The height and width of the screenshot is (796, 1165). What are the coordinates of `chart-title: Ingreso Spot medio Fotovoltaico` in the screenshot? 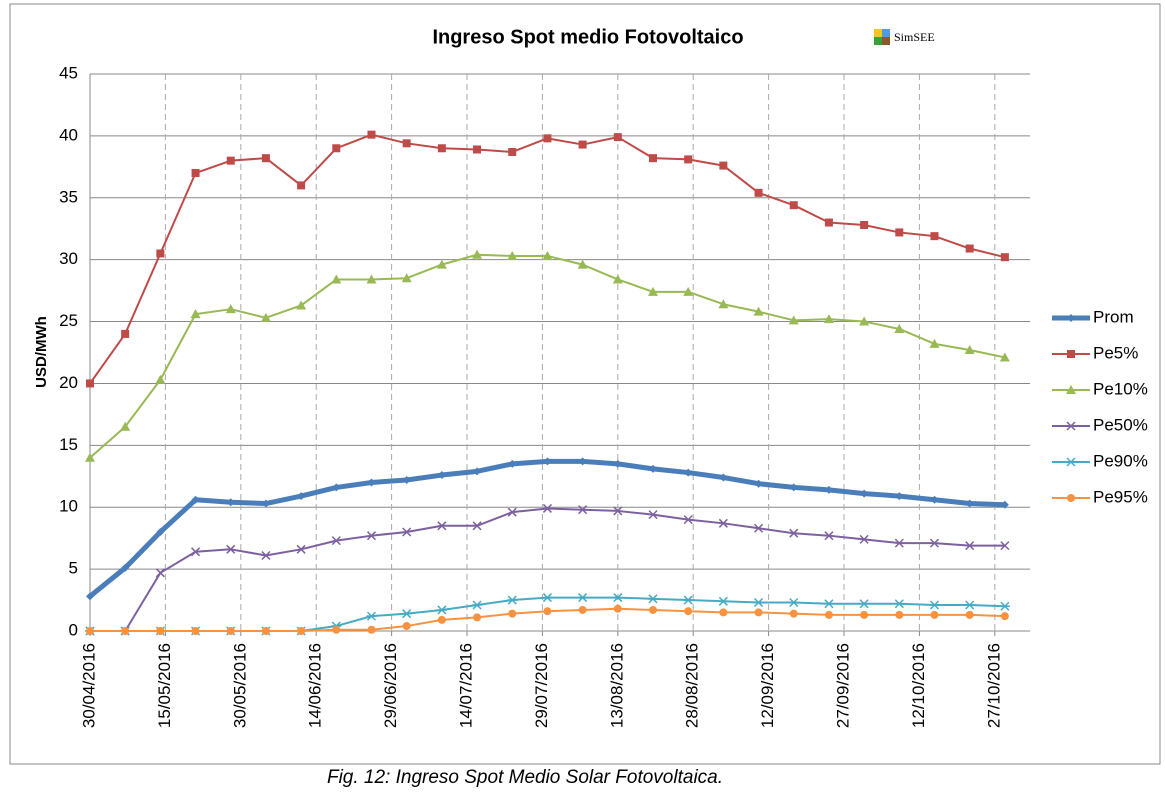 It's located at (587, 37).